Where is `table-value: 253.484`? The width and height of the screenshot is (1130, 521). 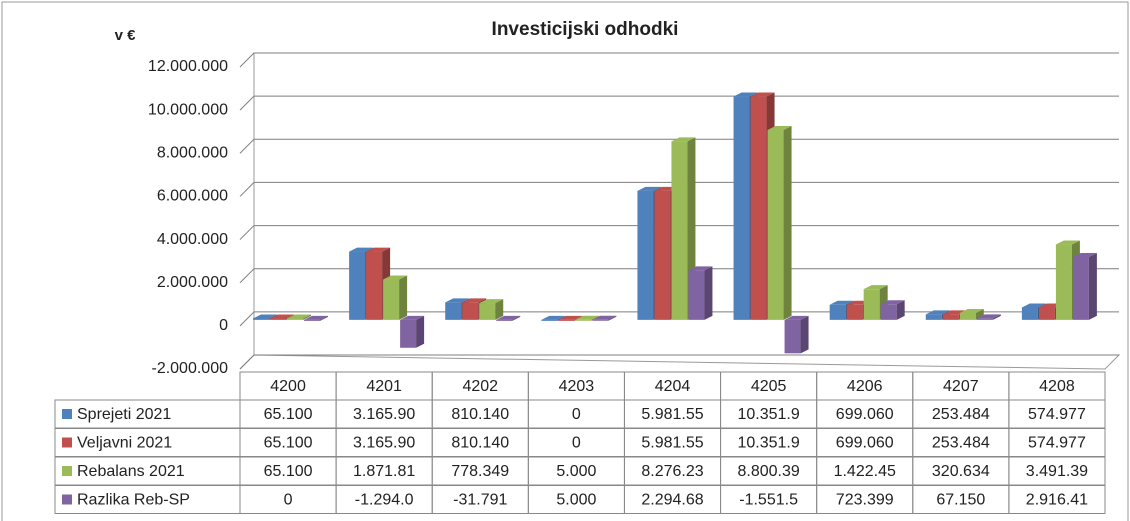
table-value: 253.484 is located at coordinates (961, 414).